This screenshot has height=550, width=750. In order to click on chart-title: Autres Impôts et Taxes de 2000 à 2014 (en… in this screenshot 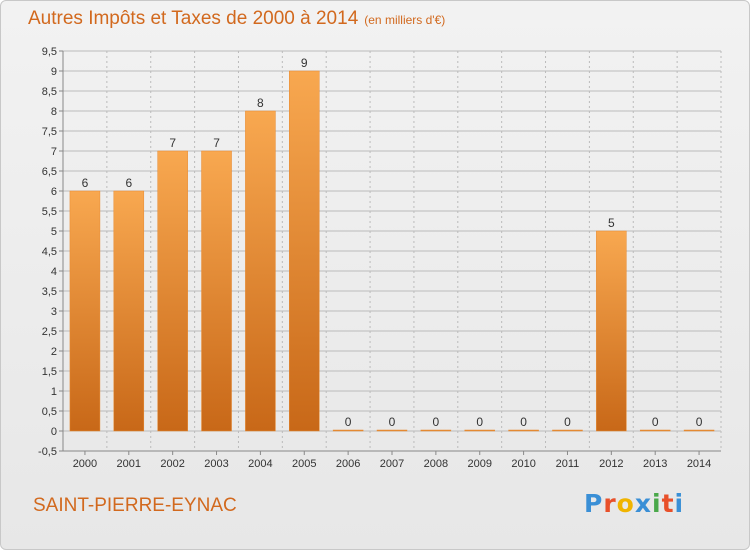, I will do `click(236, 19)`.